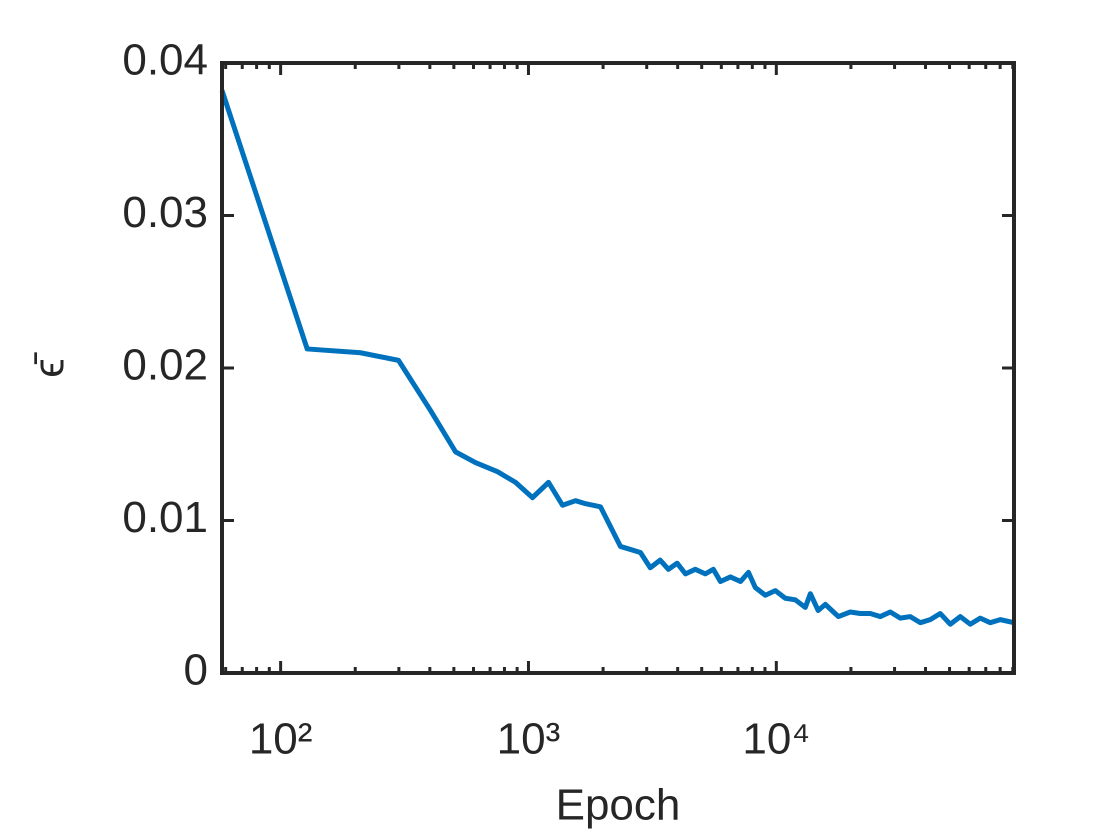  I want to click on y-tick-label: 0.01, so click(165, 517).